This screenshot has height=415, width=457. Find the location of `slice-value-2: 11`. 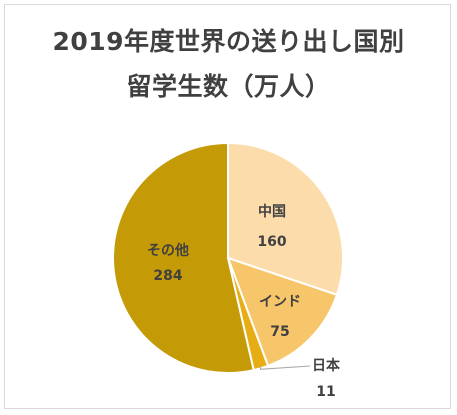

slice-value-2: 11 is located at coordinates (325, 392).